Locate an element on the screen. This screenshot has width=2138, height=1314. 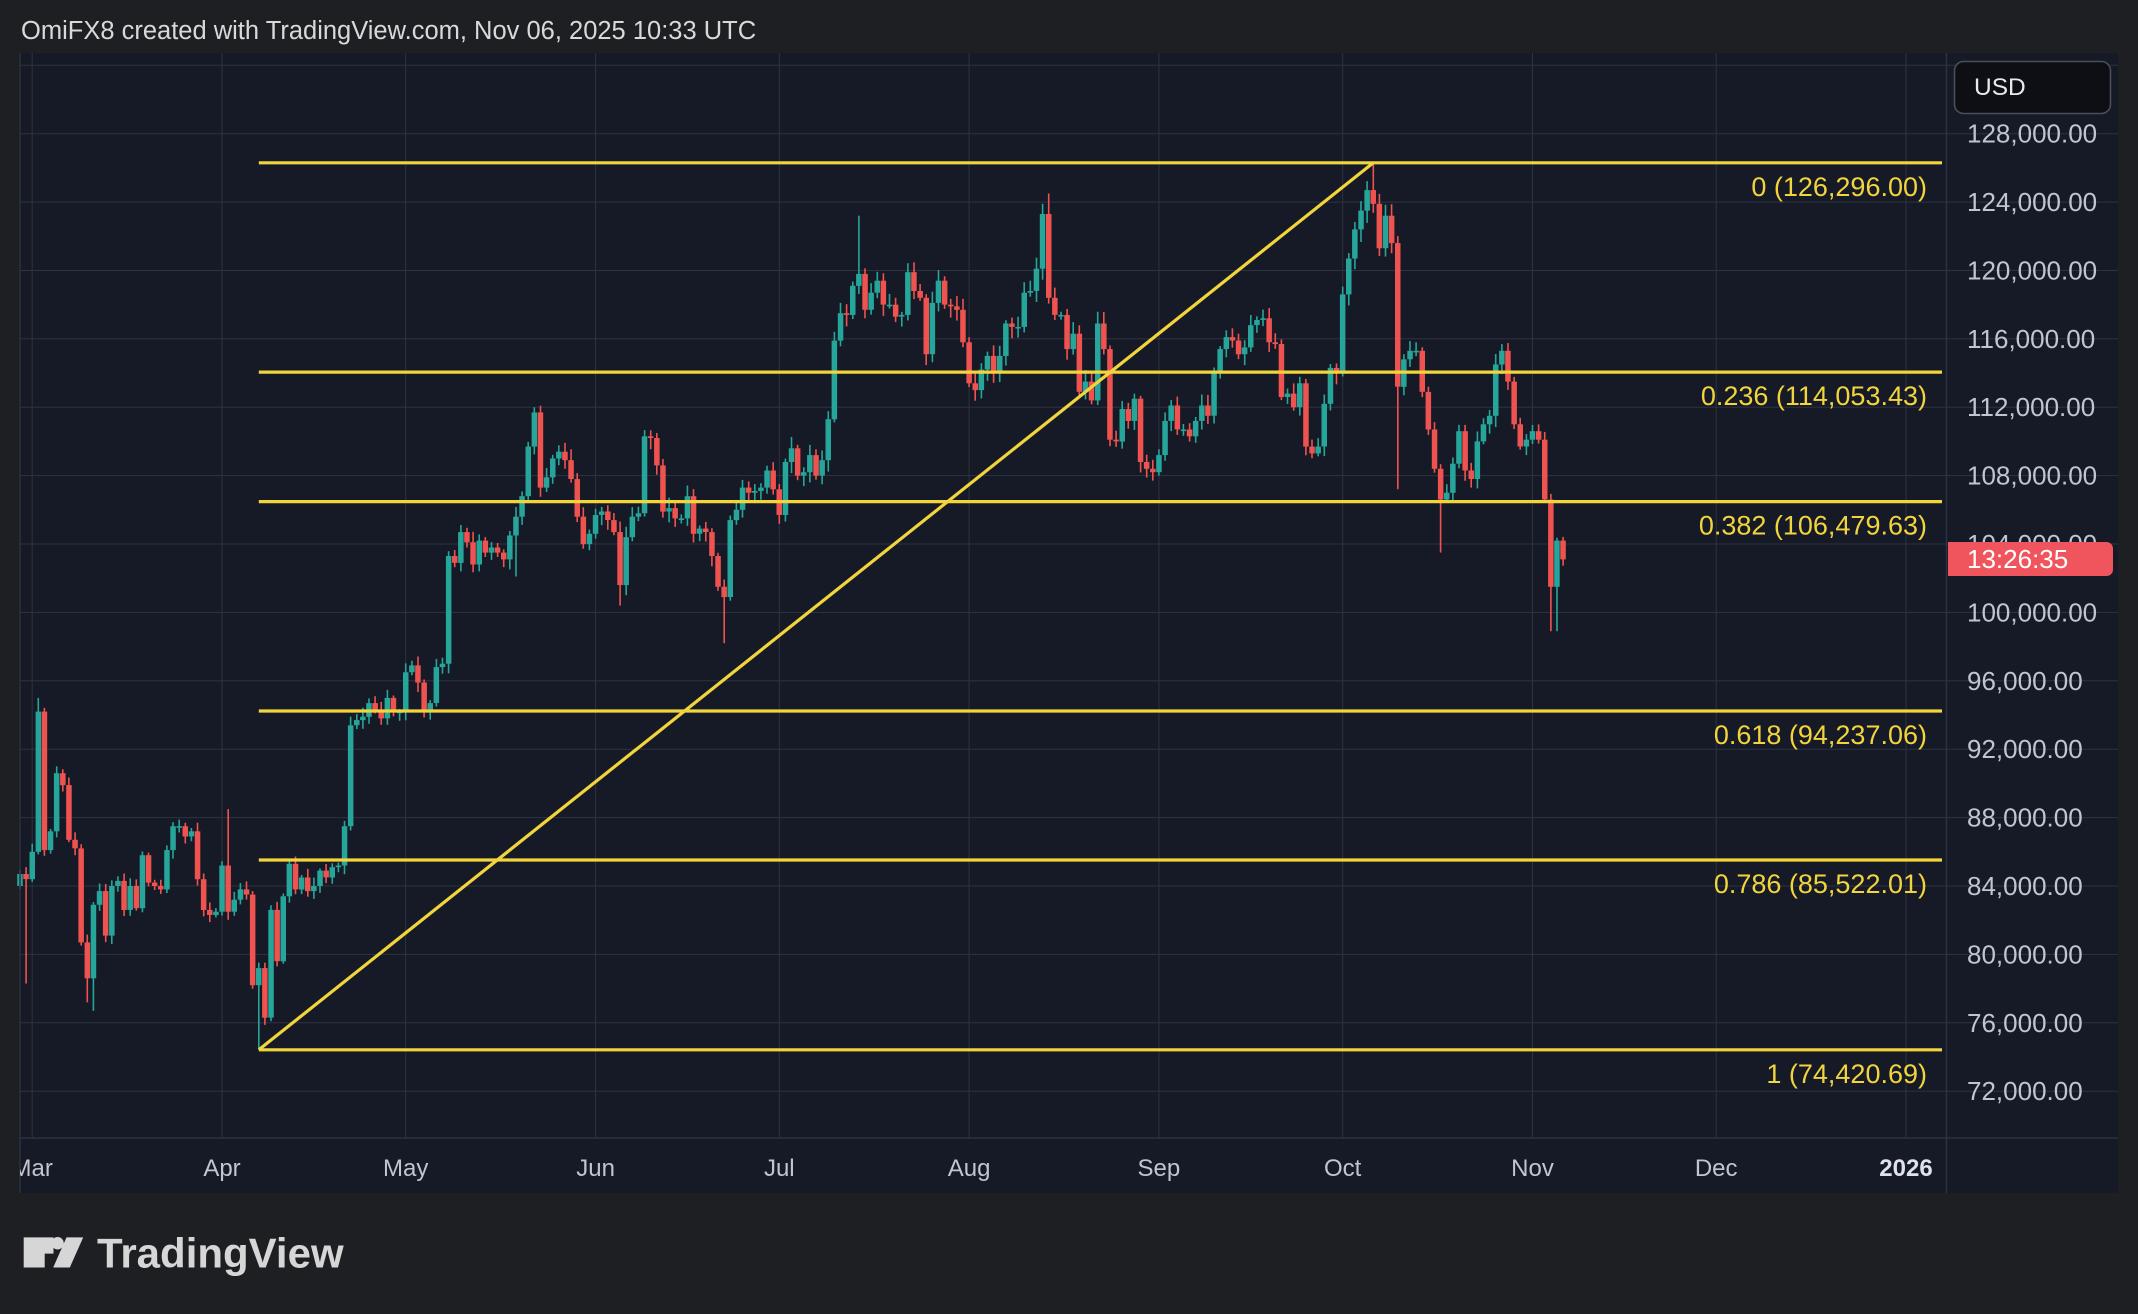
svg-text: 92,000.00 is located at coordinates (2025, 749).